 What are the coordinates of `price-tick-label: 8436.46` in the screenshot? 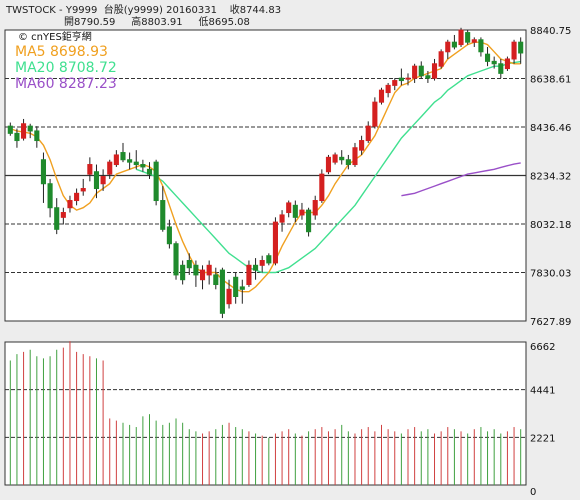 It's located at (550, 128).